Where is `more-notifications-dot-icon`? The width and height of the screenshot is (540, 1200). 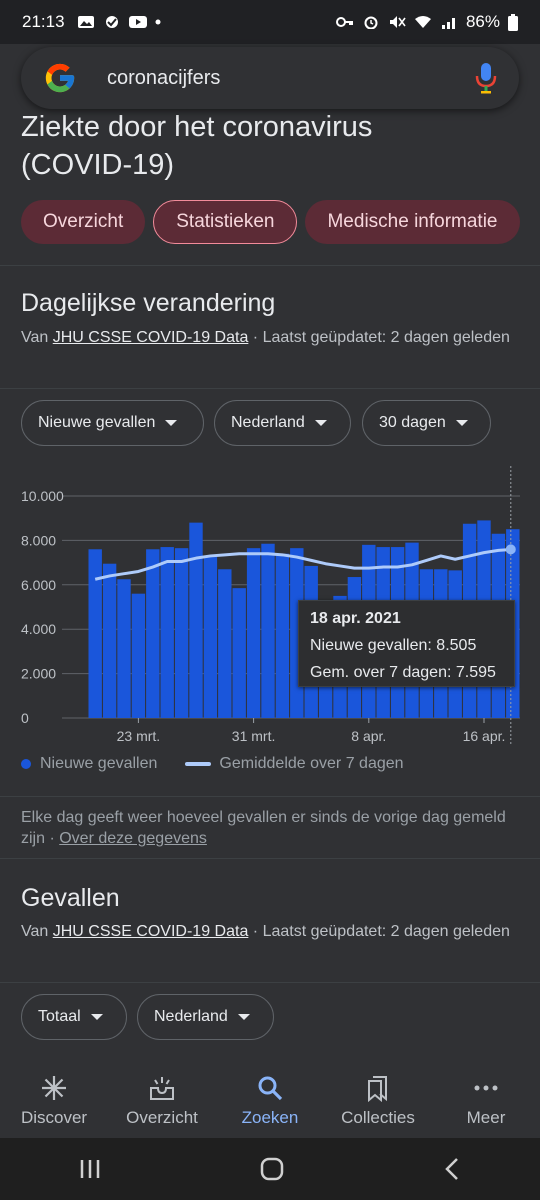
more-notifications-dot-icon is located at coordinates (158, 22).